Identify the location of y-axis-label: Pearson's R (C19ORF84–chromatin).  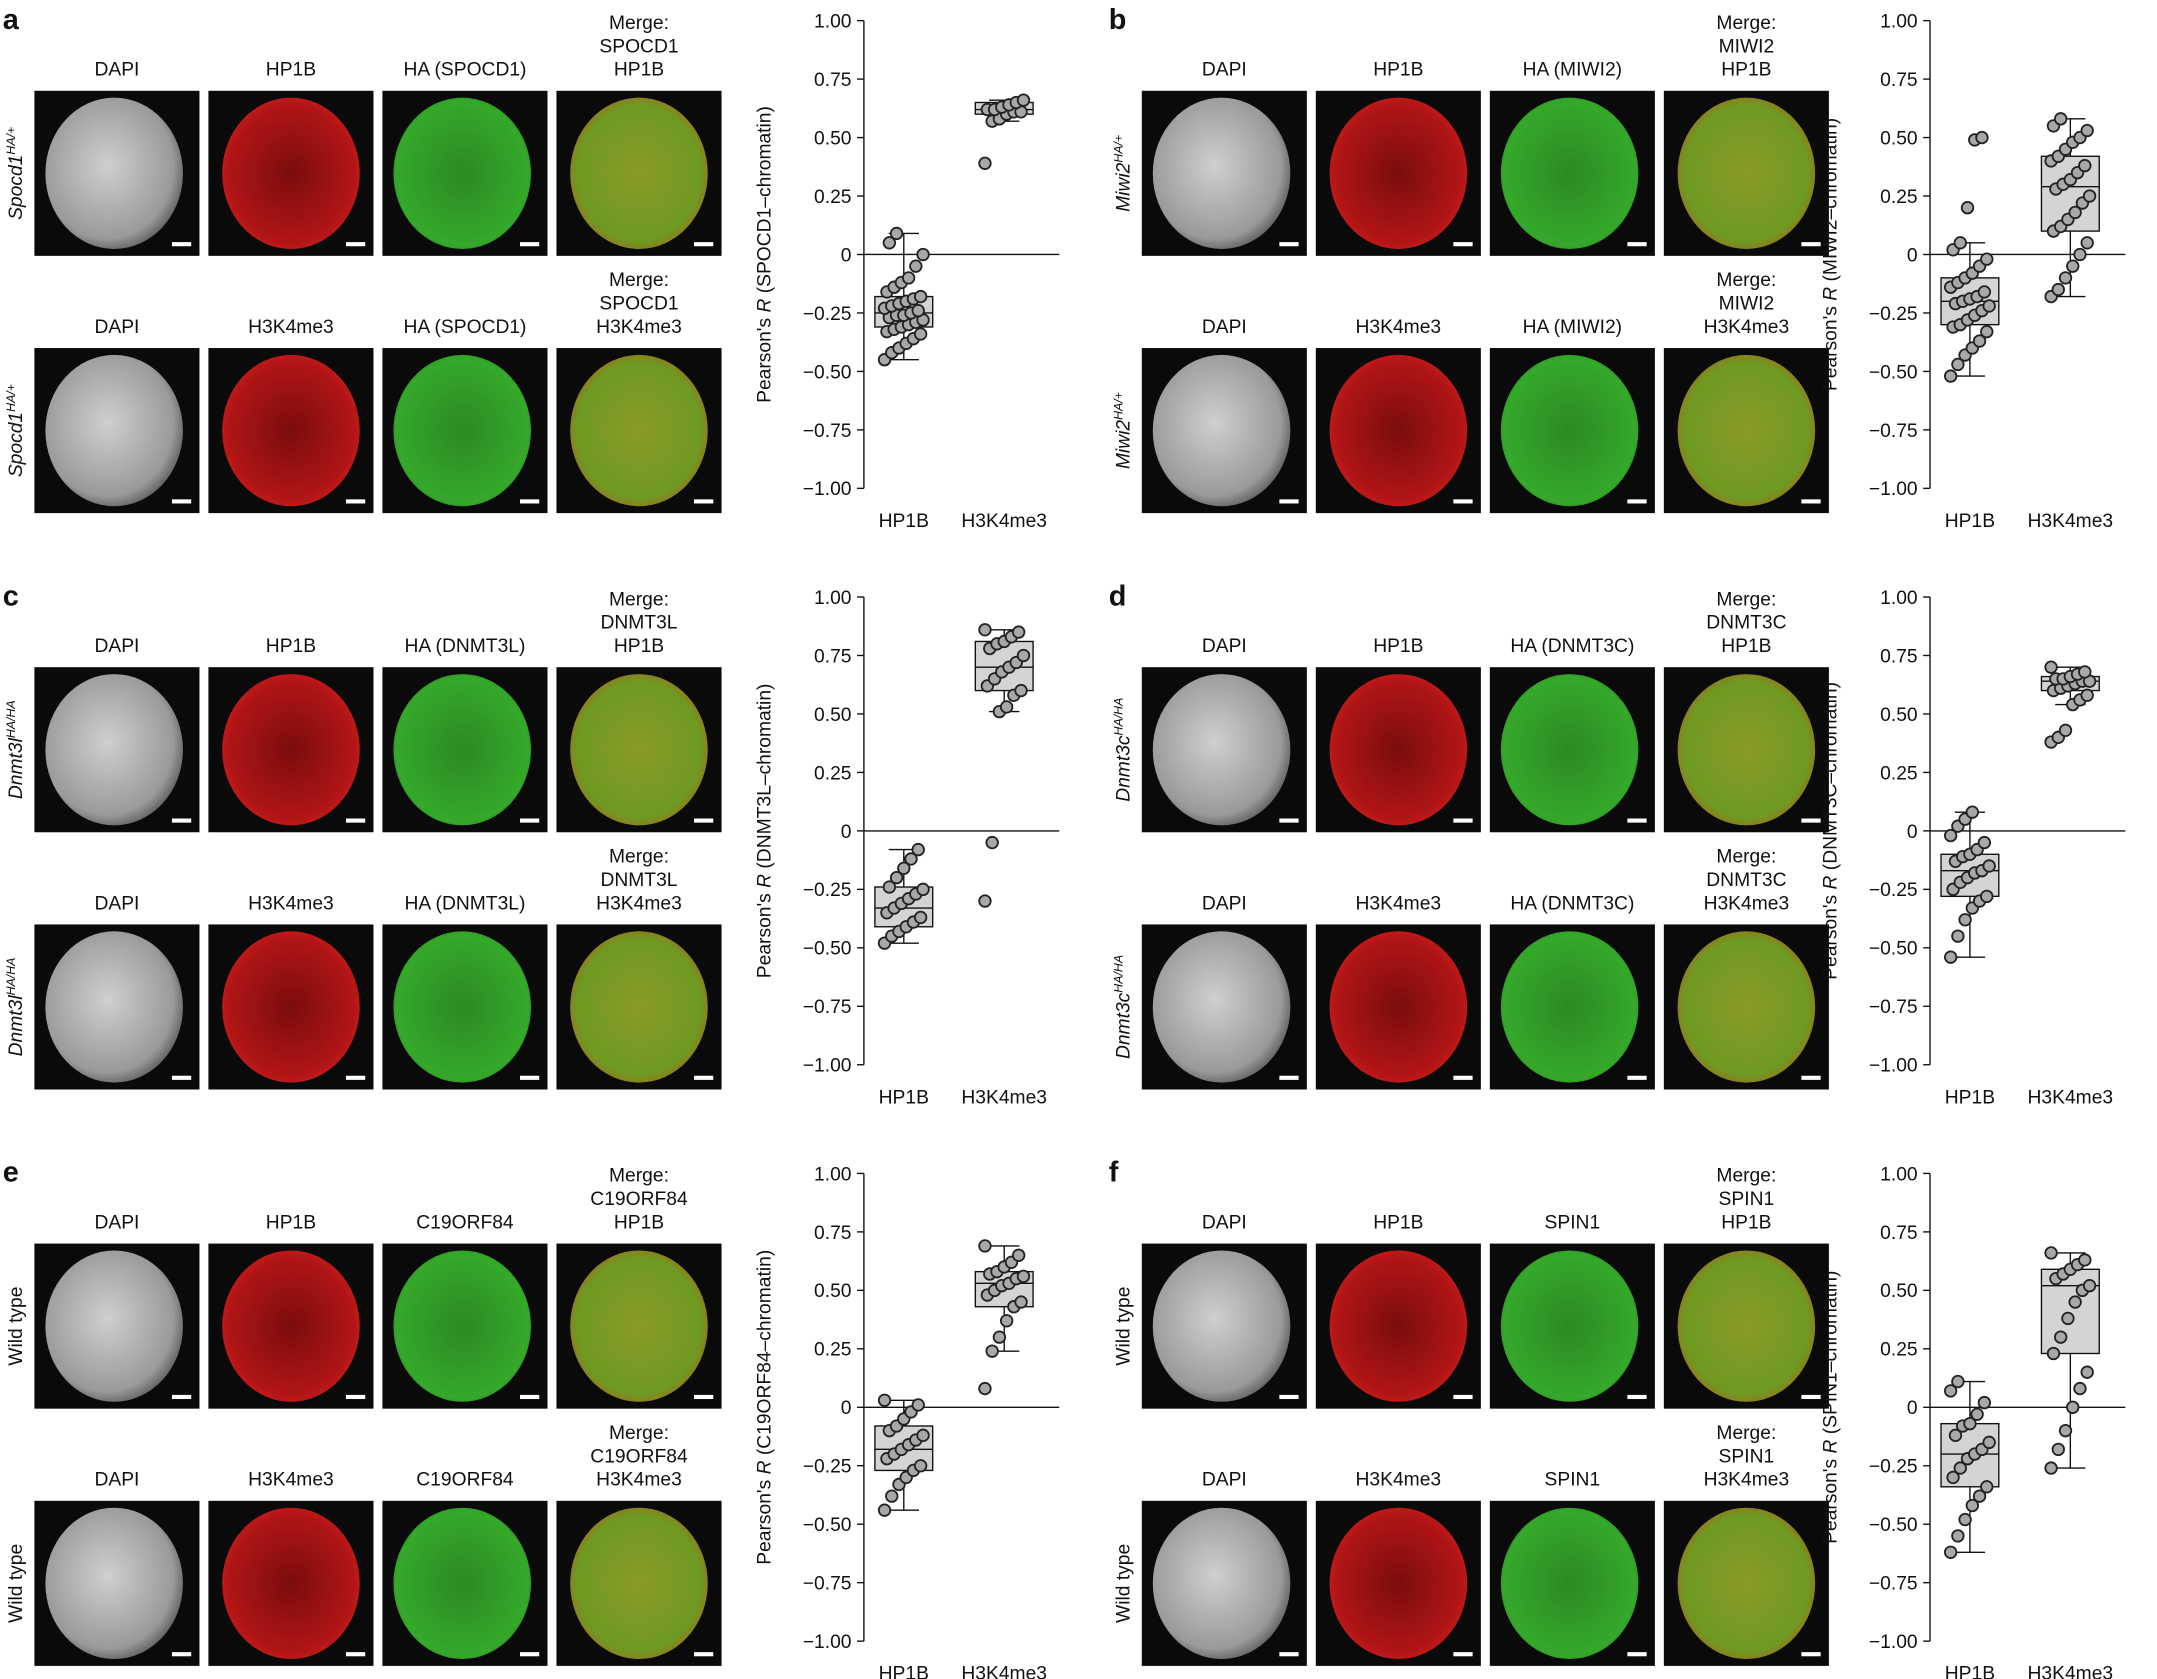
(764, 1407).